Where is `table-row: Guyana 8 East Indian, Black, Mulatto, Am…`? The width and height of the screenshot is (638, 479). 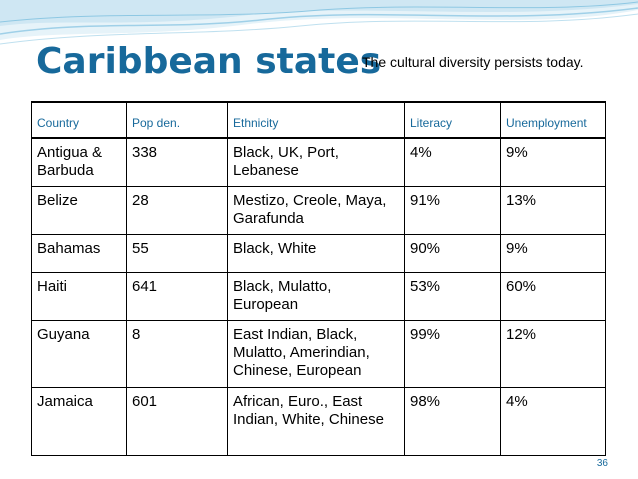
table-row: Guyana 8 East Indian, Black, Mulatto, Am… is located at coordinates (318, 353).